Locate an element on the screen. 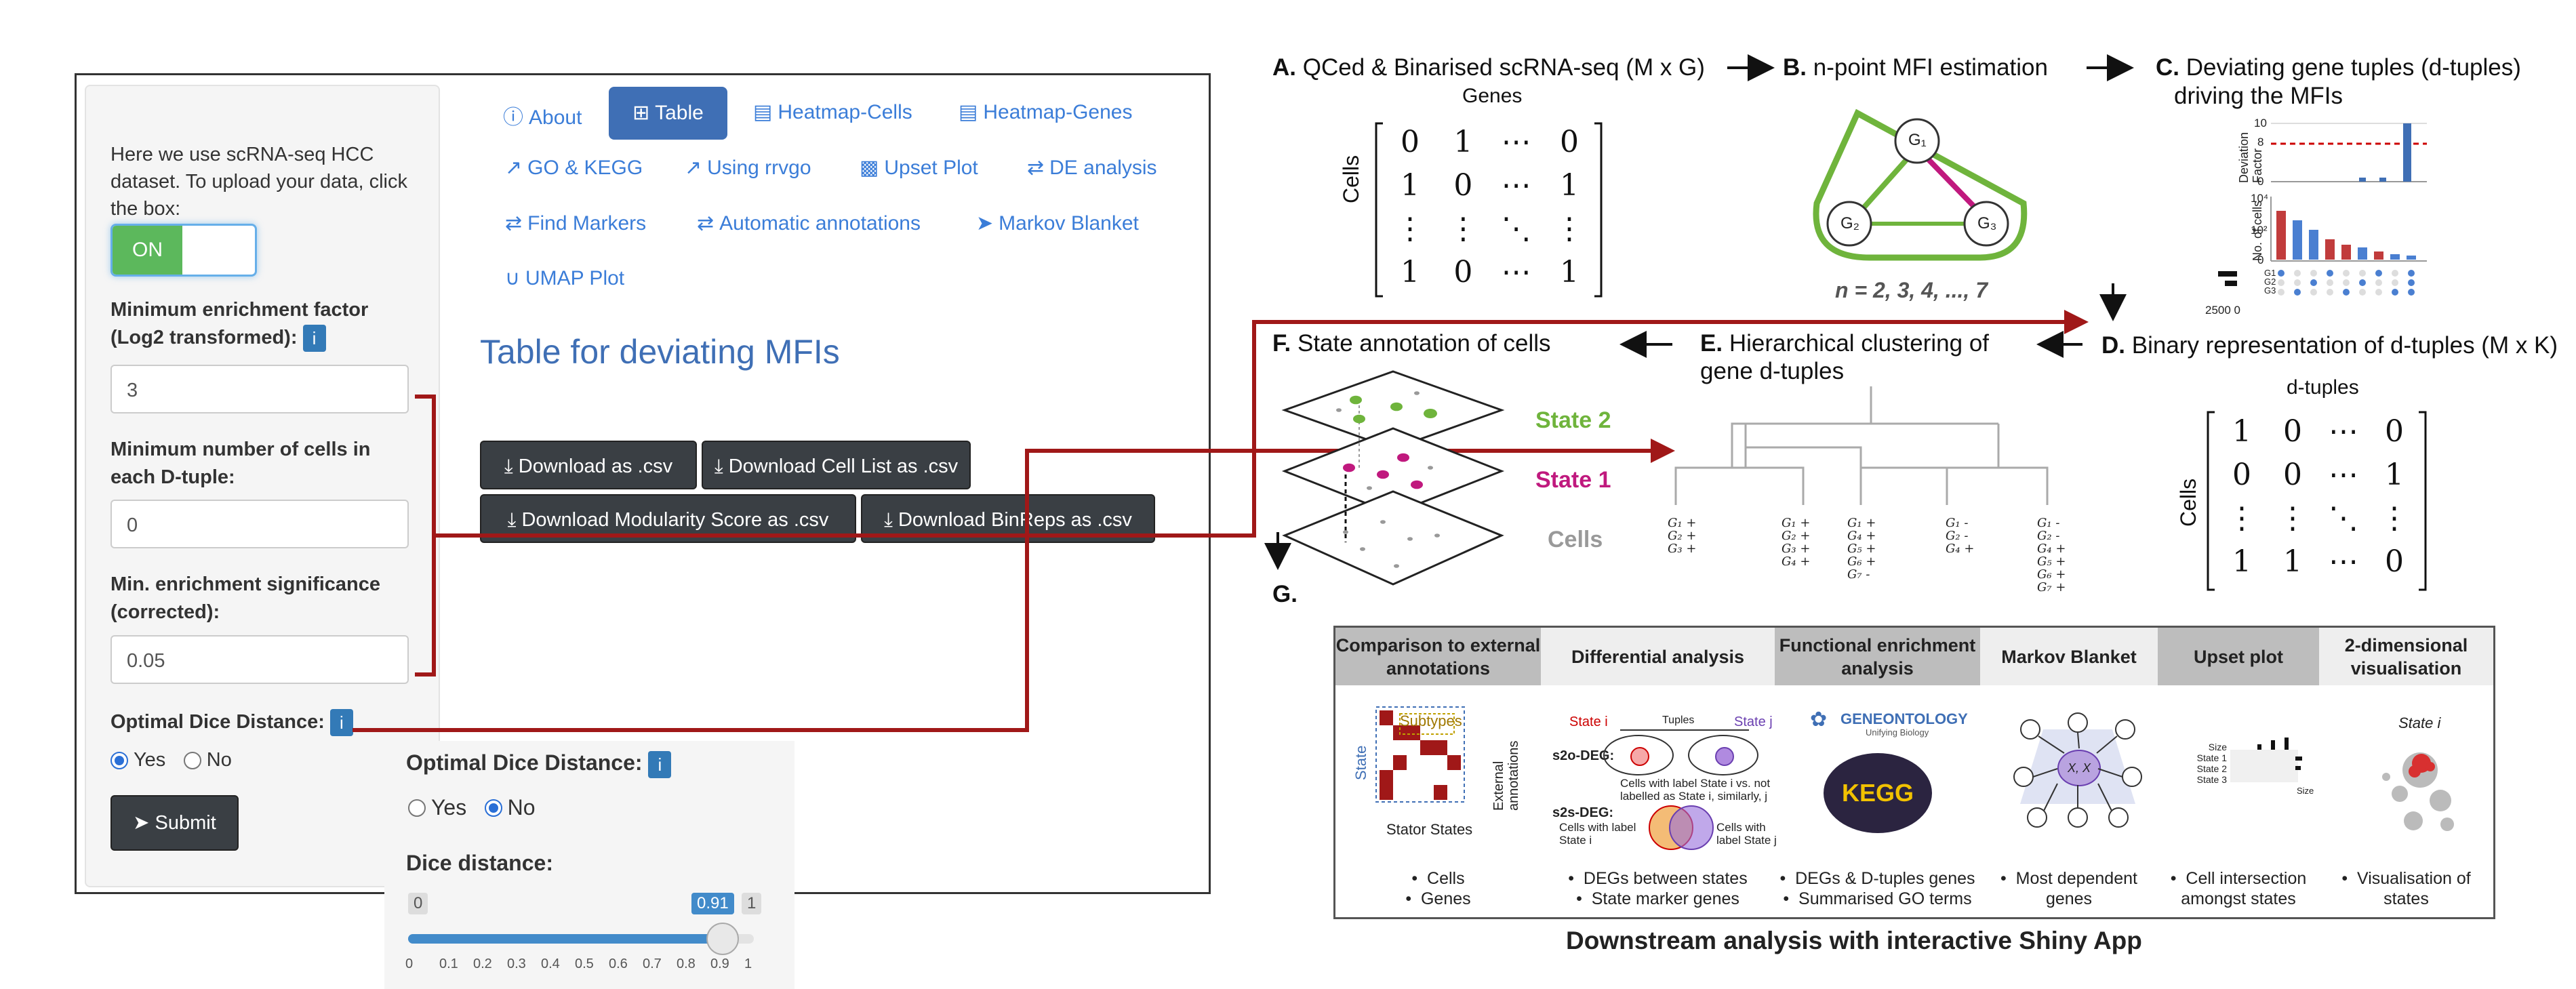  tab-table: ⊞ Table is located at coordinates (668, 113).